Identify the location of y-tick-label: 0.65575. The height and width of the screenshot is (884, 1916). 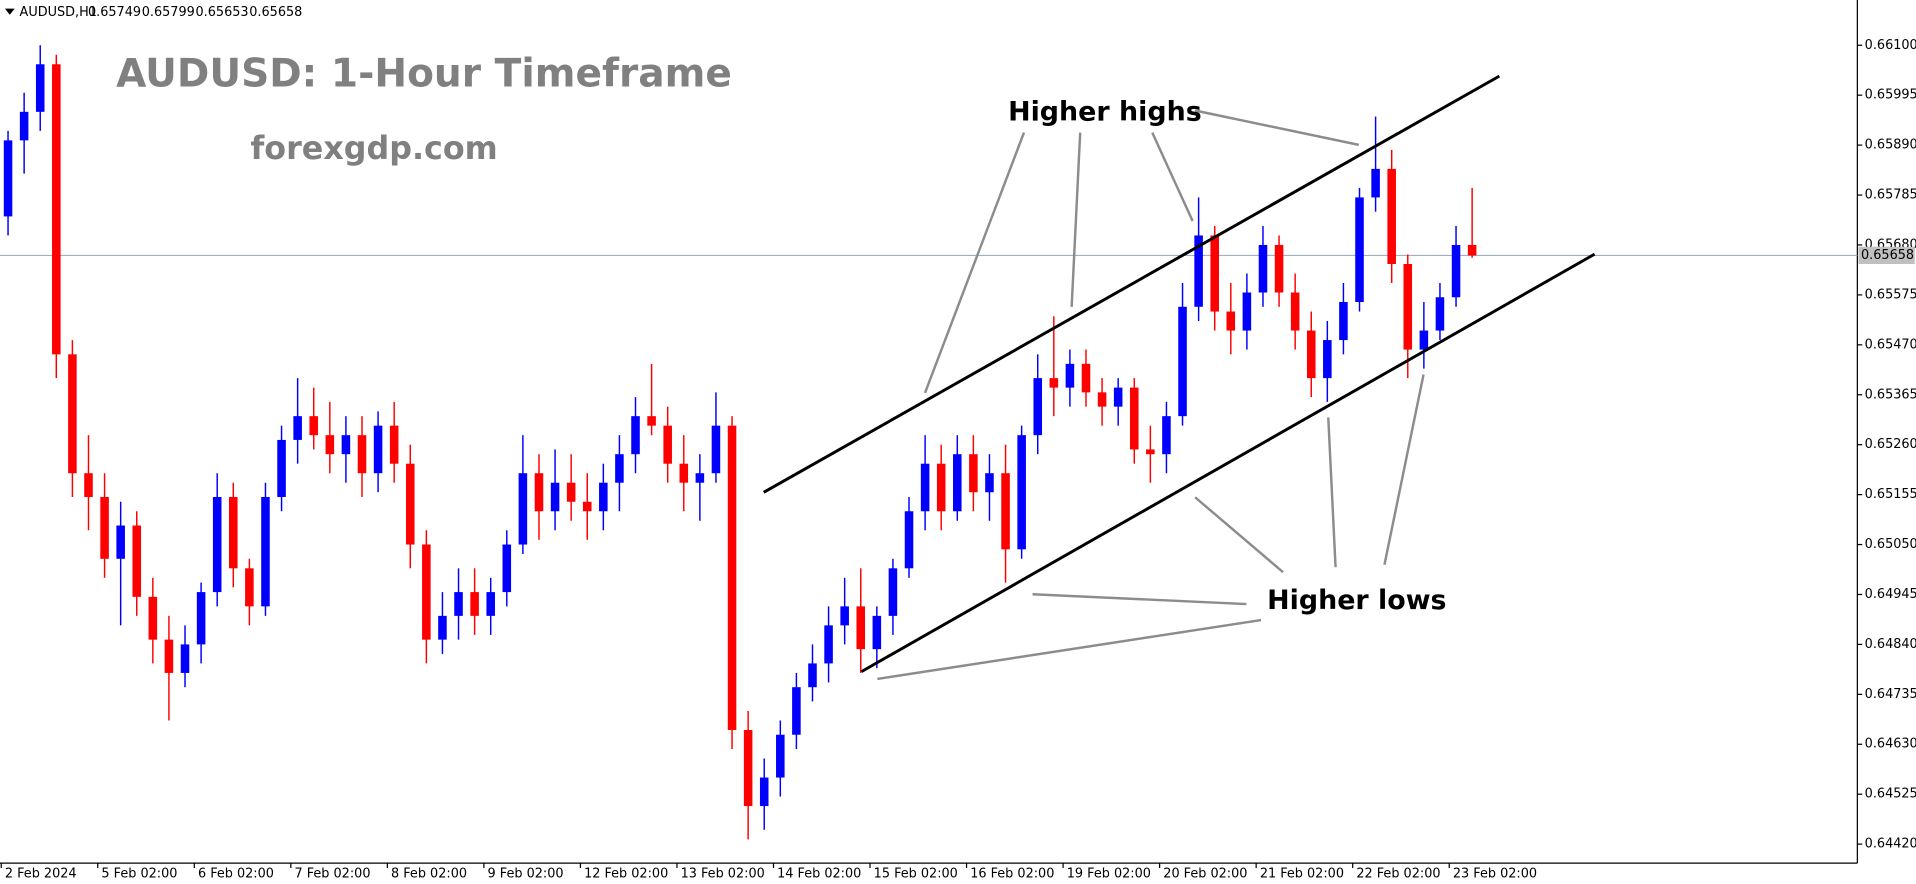
(1890, 294).